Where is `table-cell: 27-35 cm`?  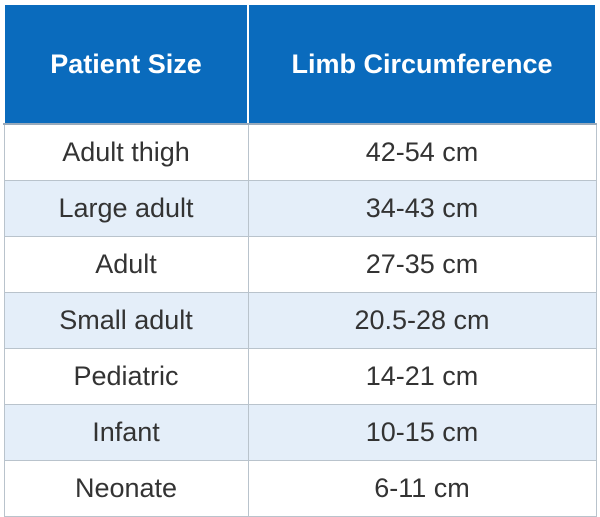
table-cell: 27-35 cm is located at coordinates (422, 264).